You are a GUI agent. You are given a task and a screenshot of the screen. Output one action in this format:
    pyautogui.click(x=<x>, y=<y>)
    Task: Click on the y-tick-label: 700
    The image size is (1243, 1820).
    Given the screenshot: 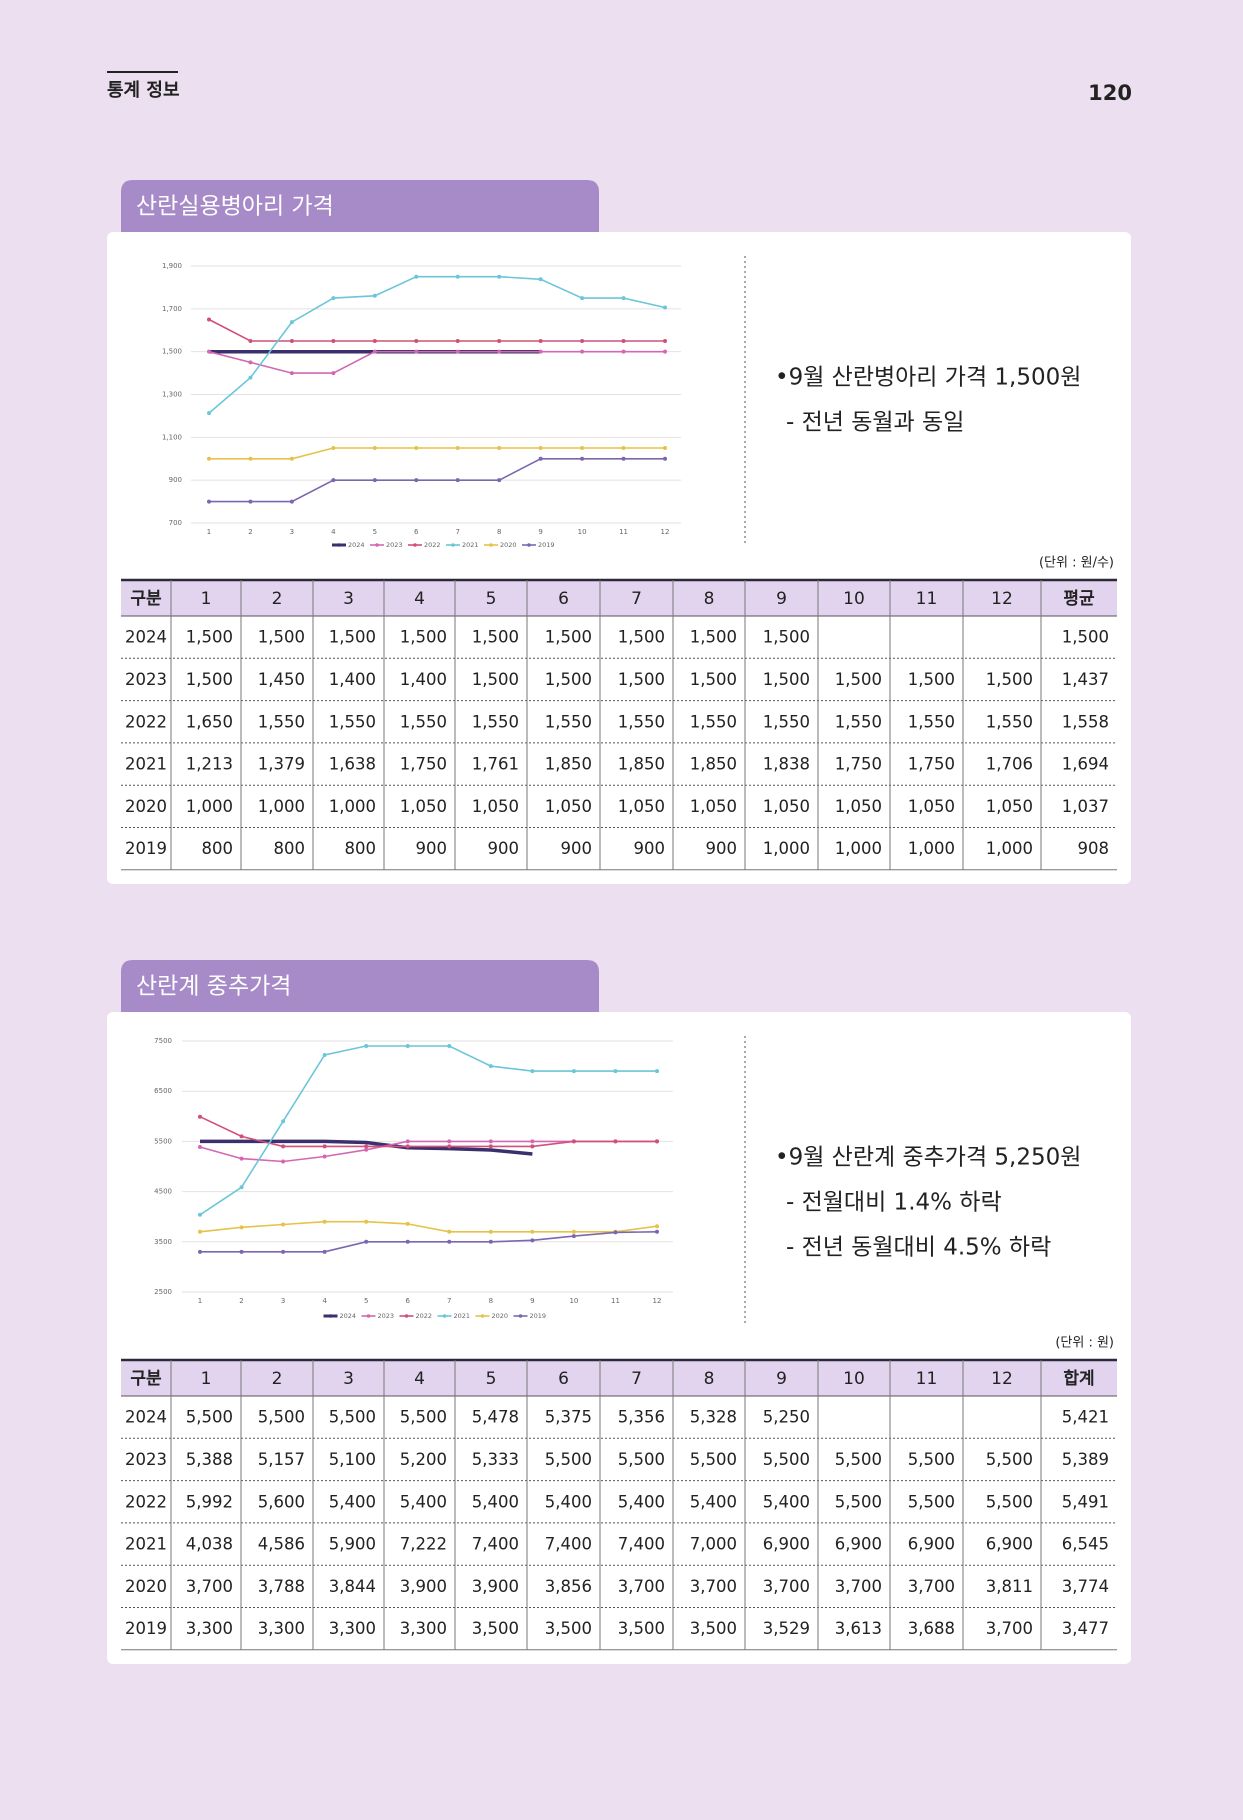 What is the action you would take?
    pyautogui.click(x=175, y=523)
    